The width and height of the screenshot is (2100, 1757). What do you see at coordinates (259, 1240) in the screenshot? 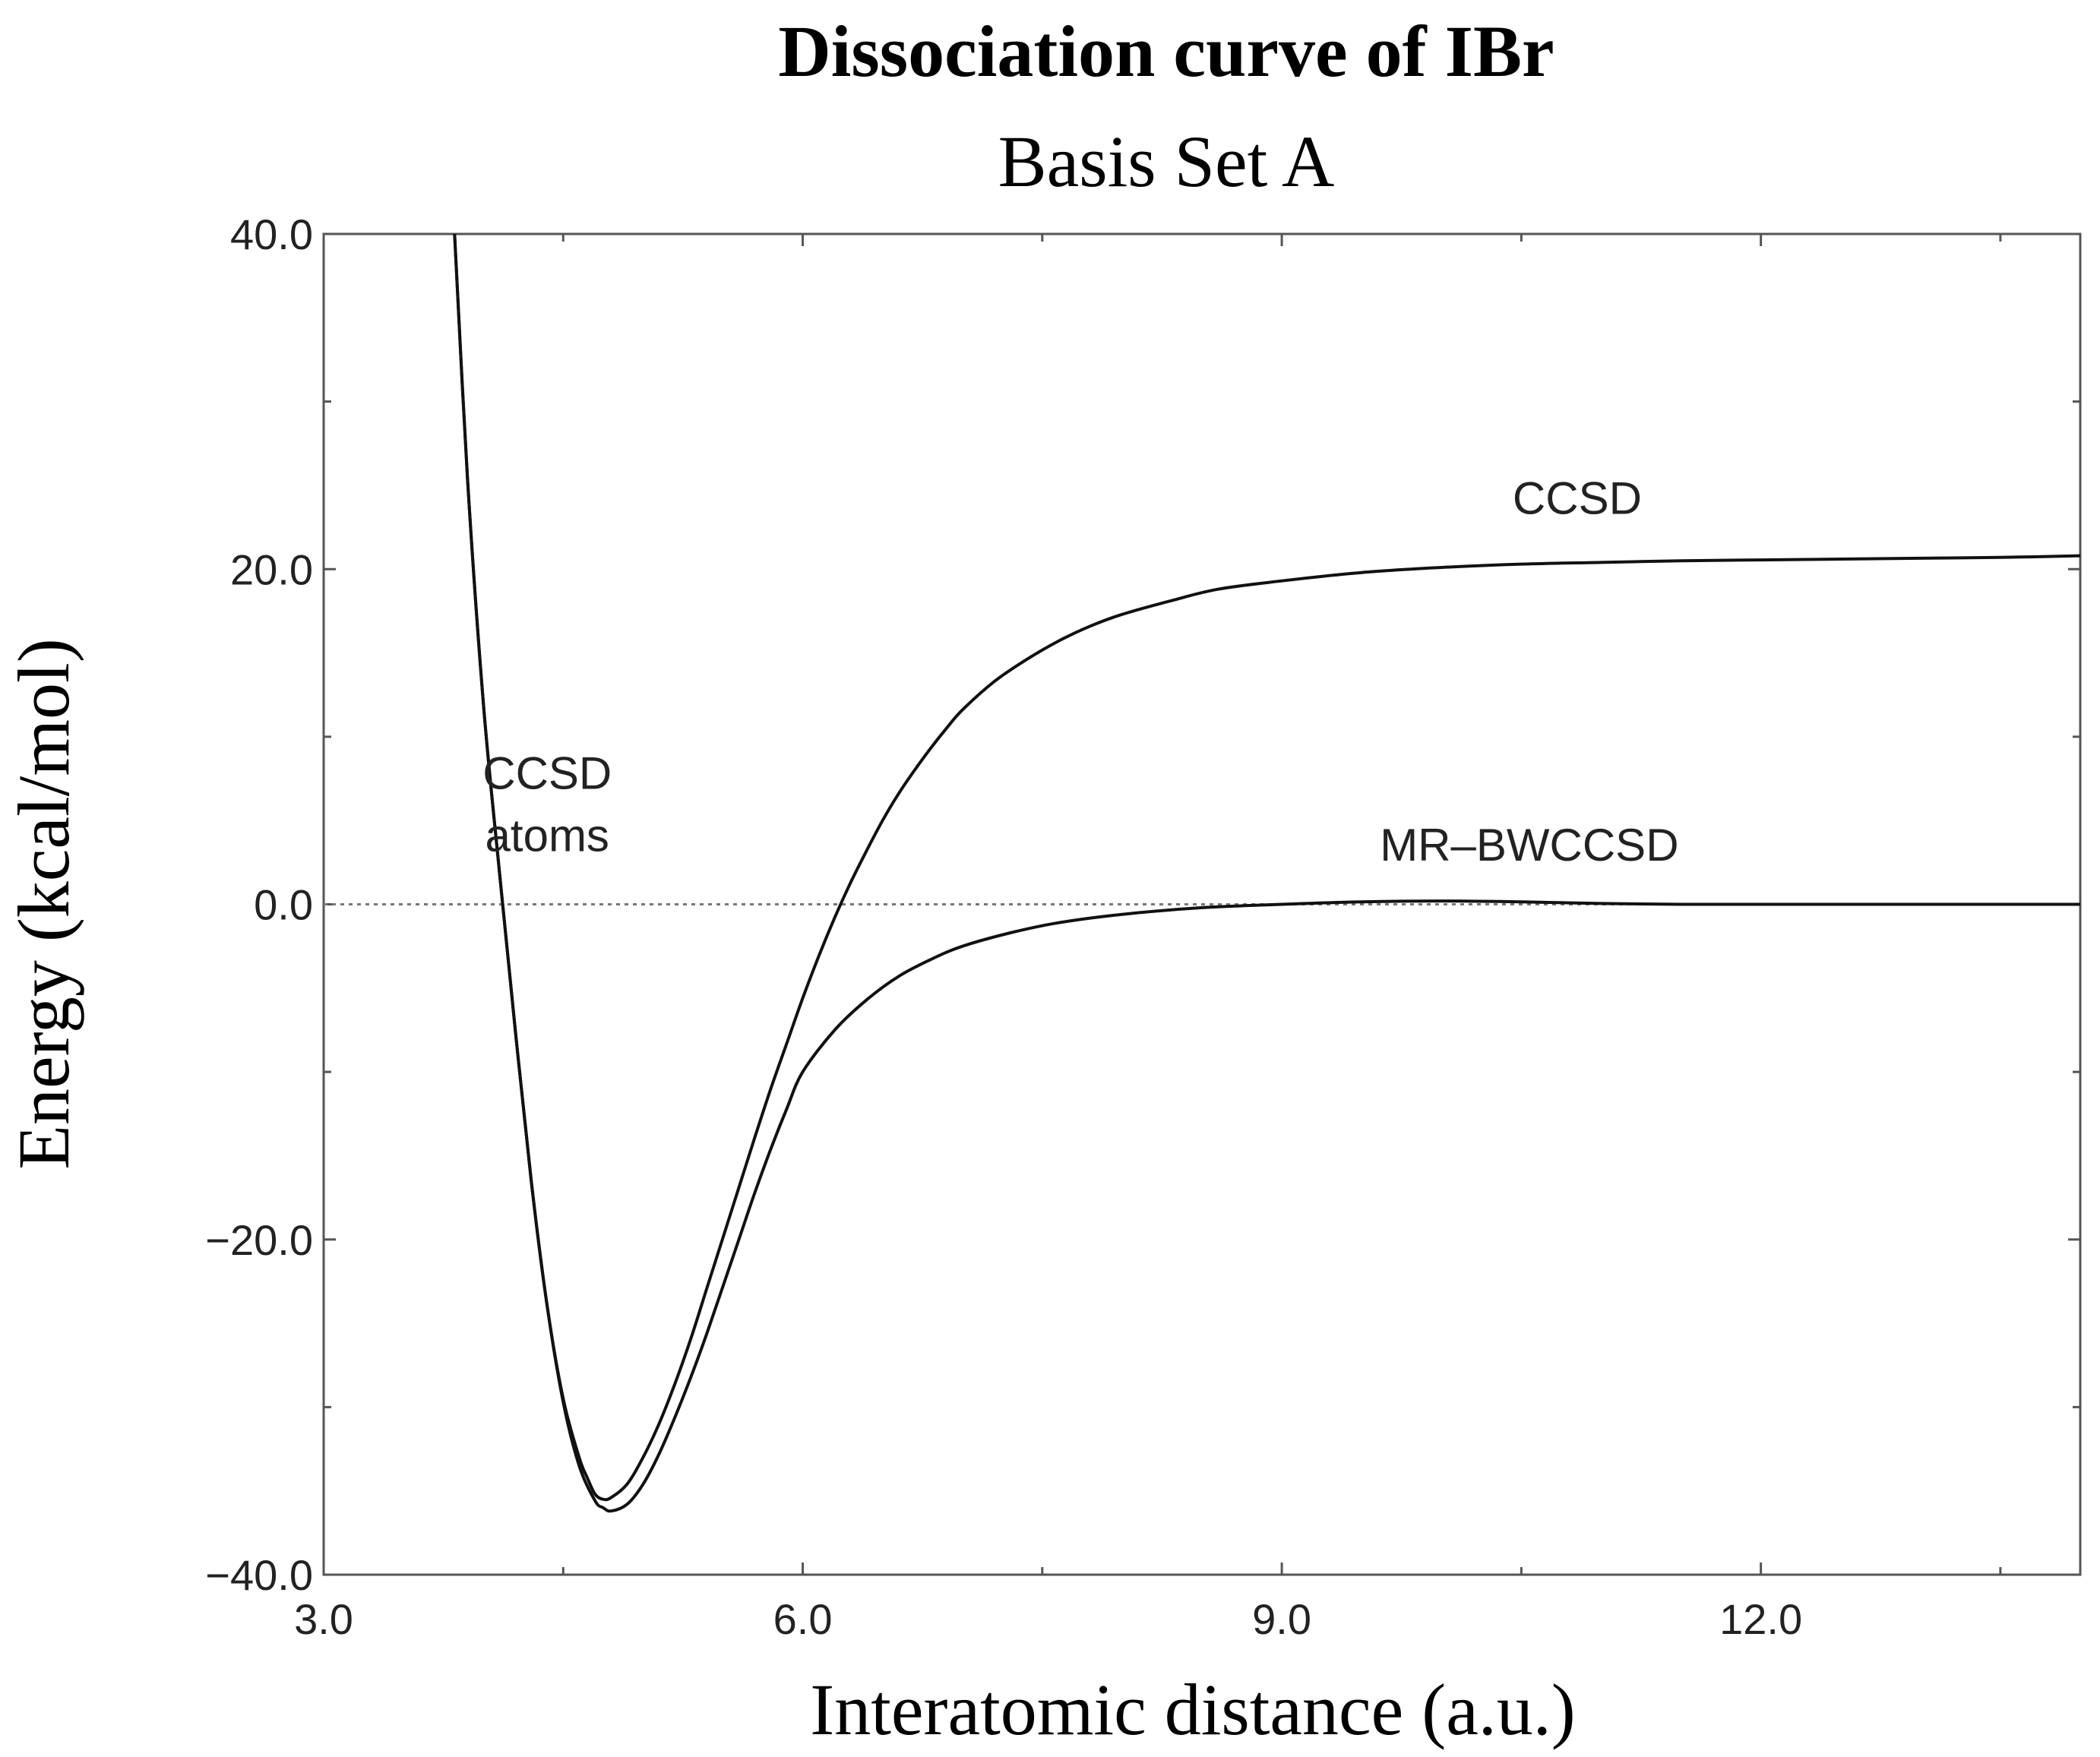
I see `y-tick-label: −20.0` at bounding box center [259, 1240].